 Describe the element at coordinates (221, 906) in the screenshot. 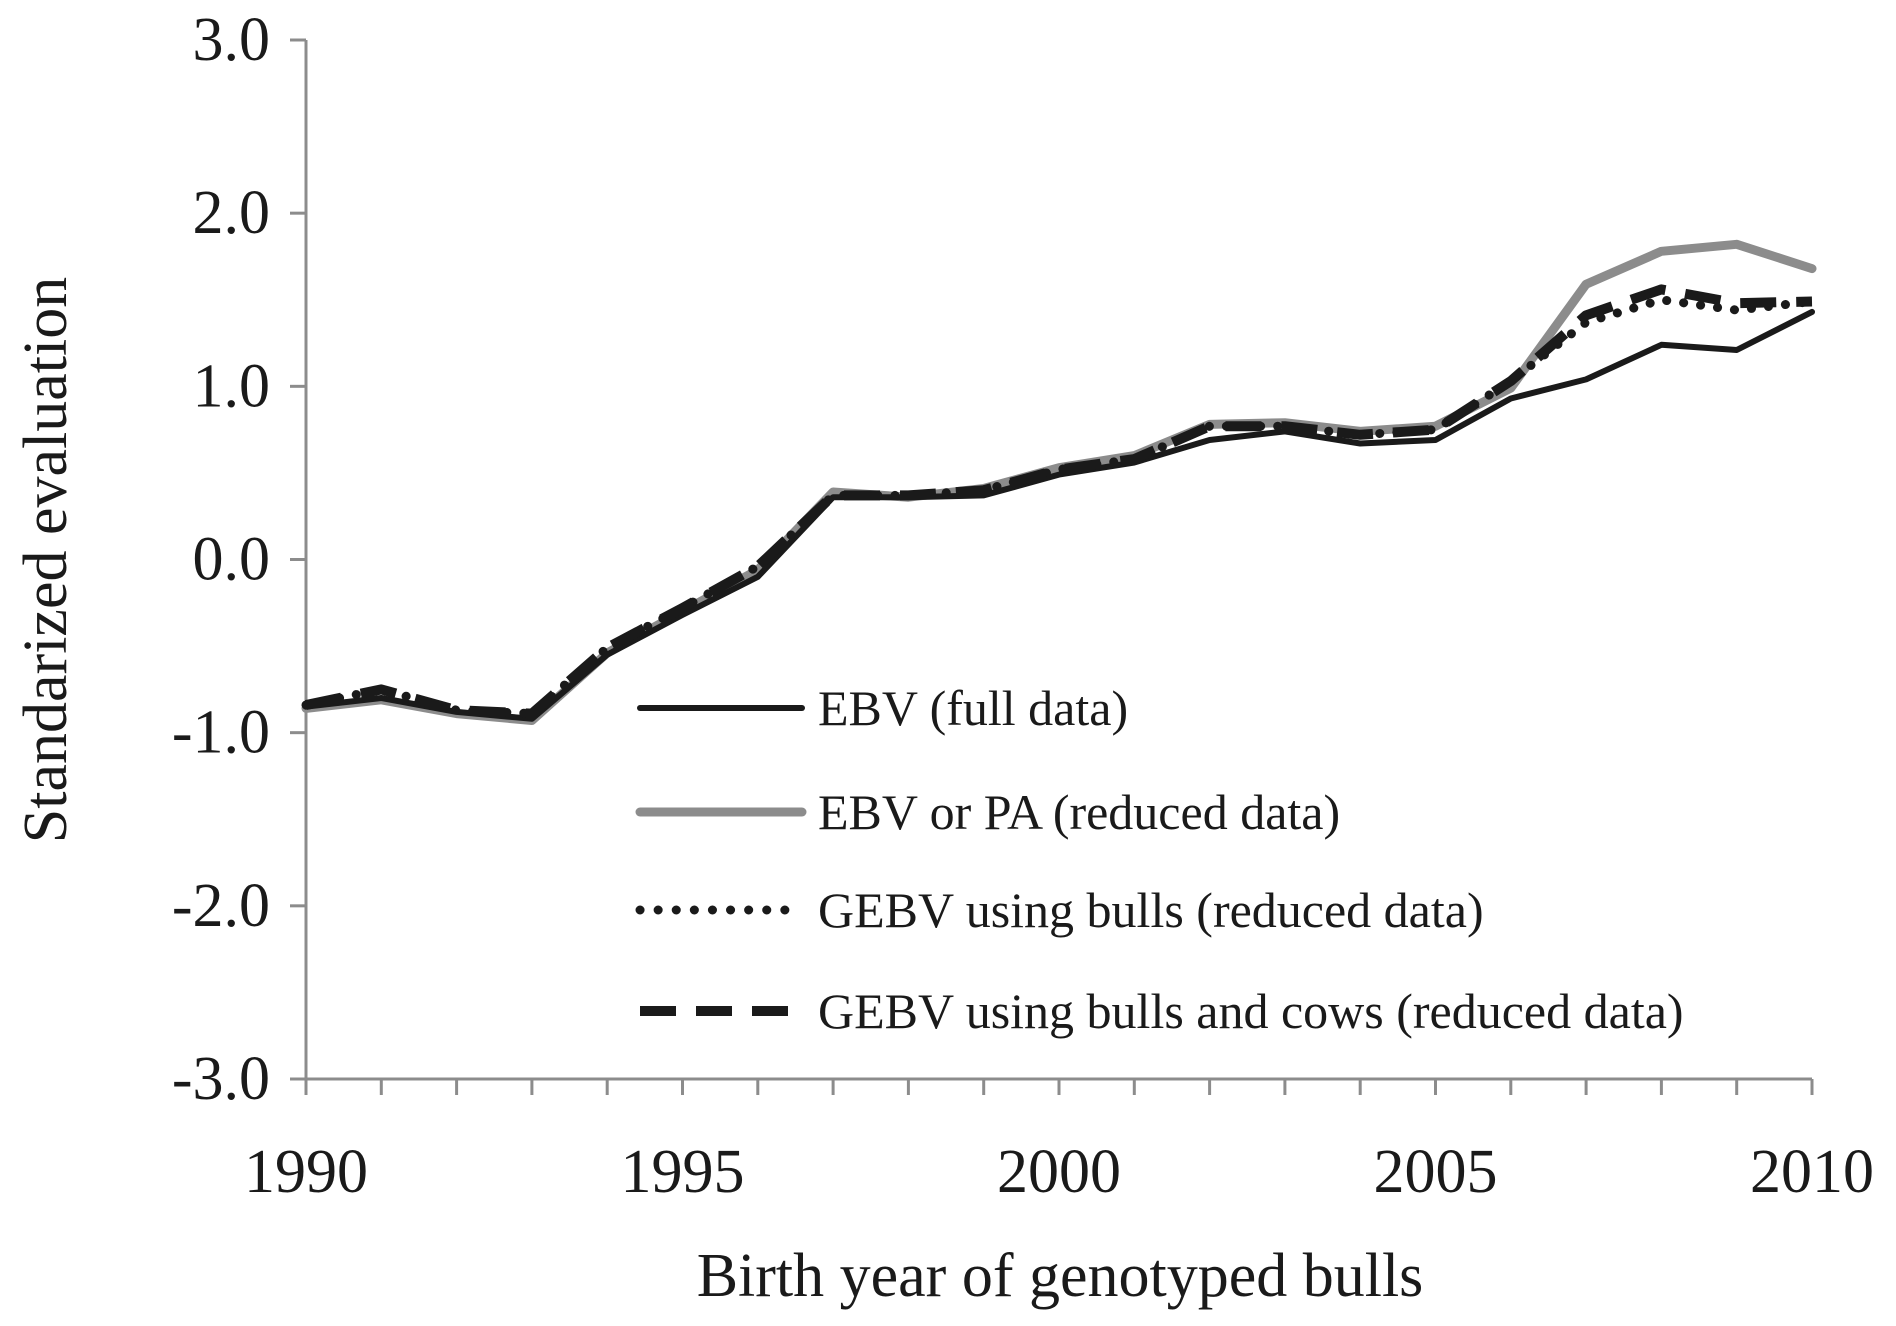

I see `y-tick-label: -2.0` at that location.